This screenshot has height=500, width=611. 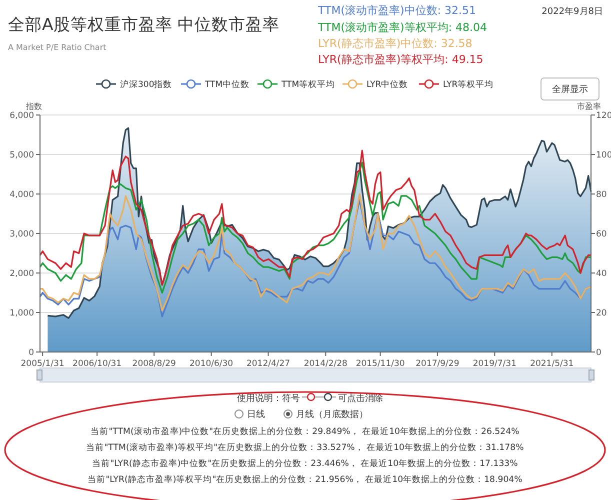 I want to click on y-tick-label: 0, so click(x=31, y=353).